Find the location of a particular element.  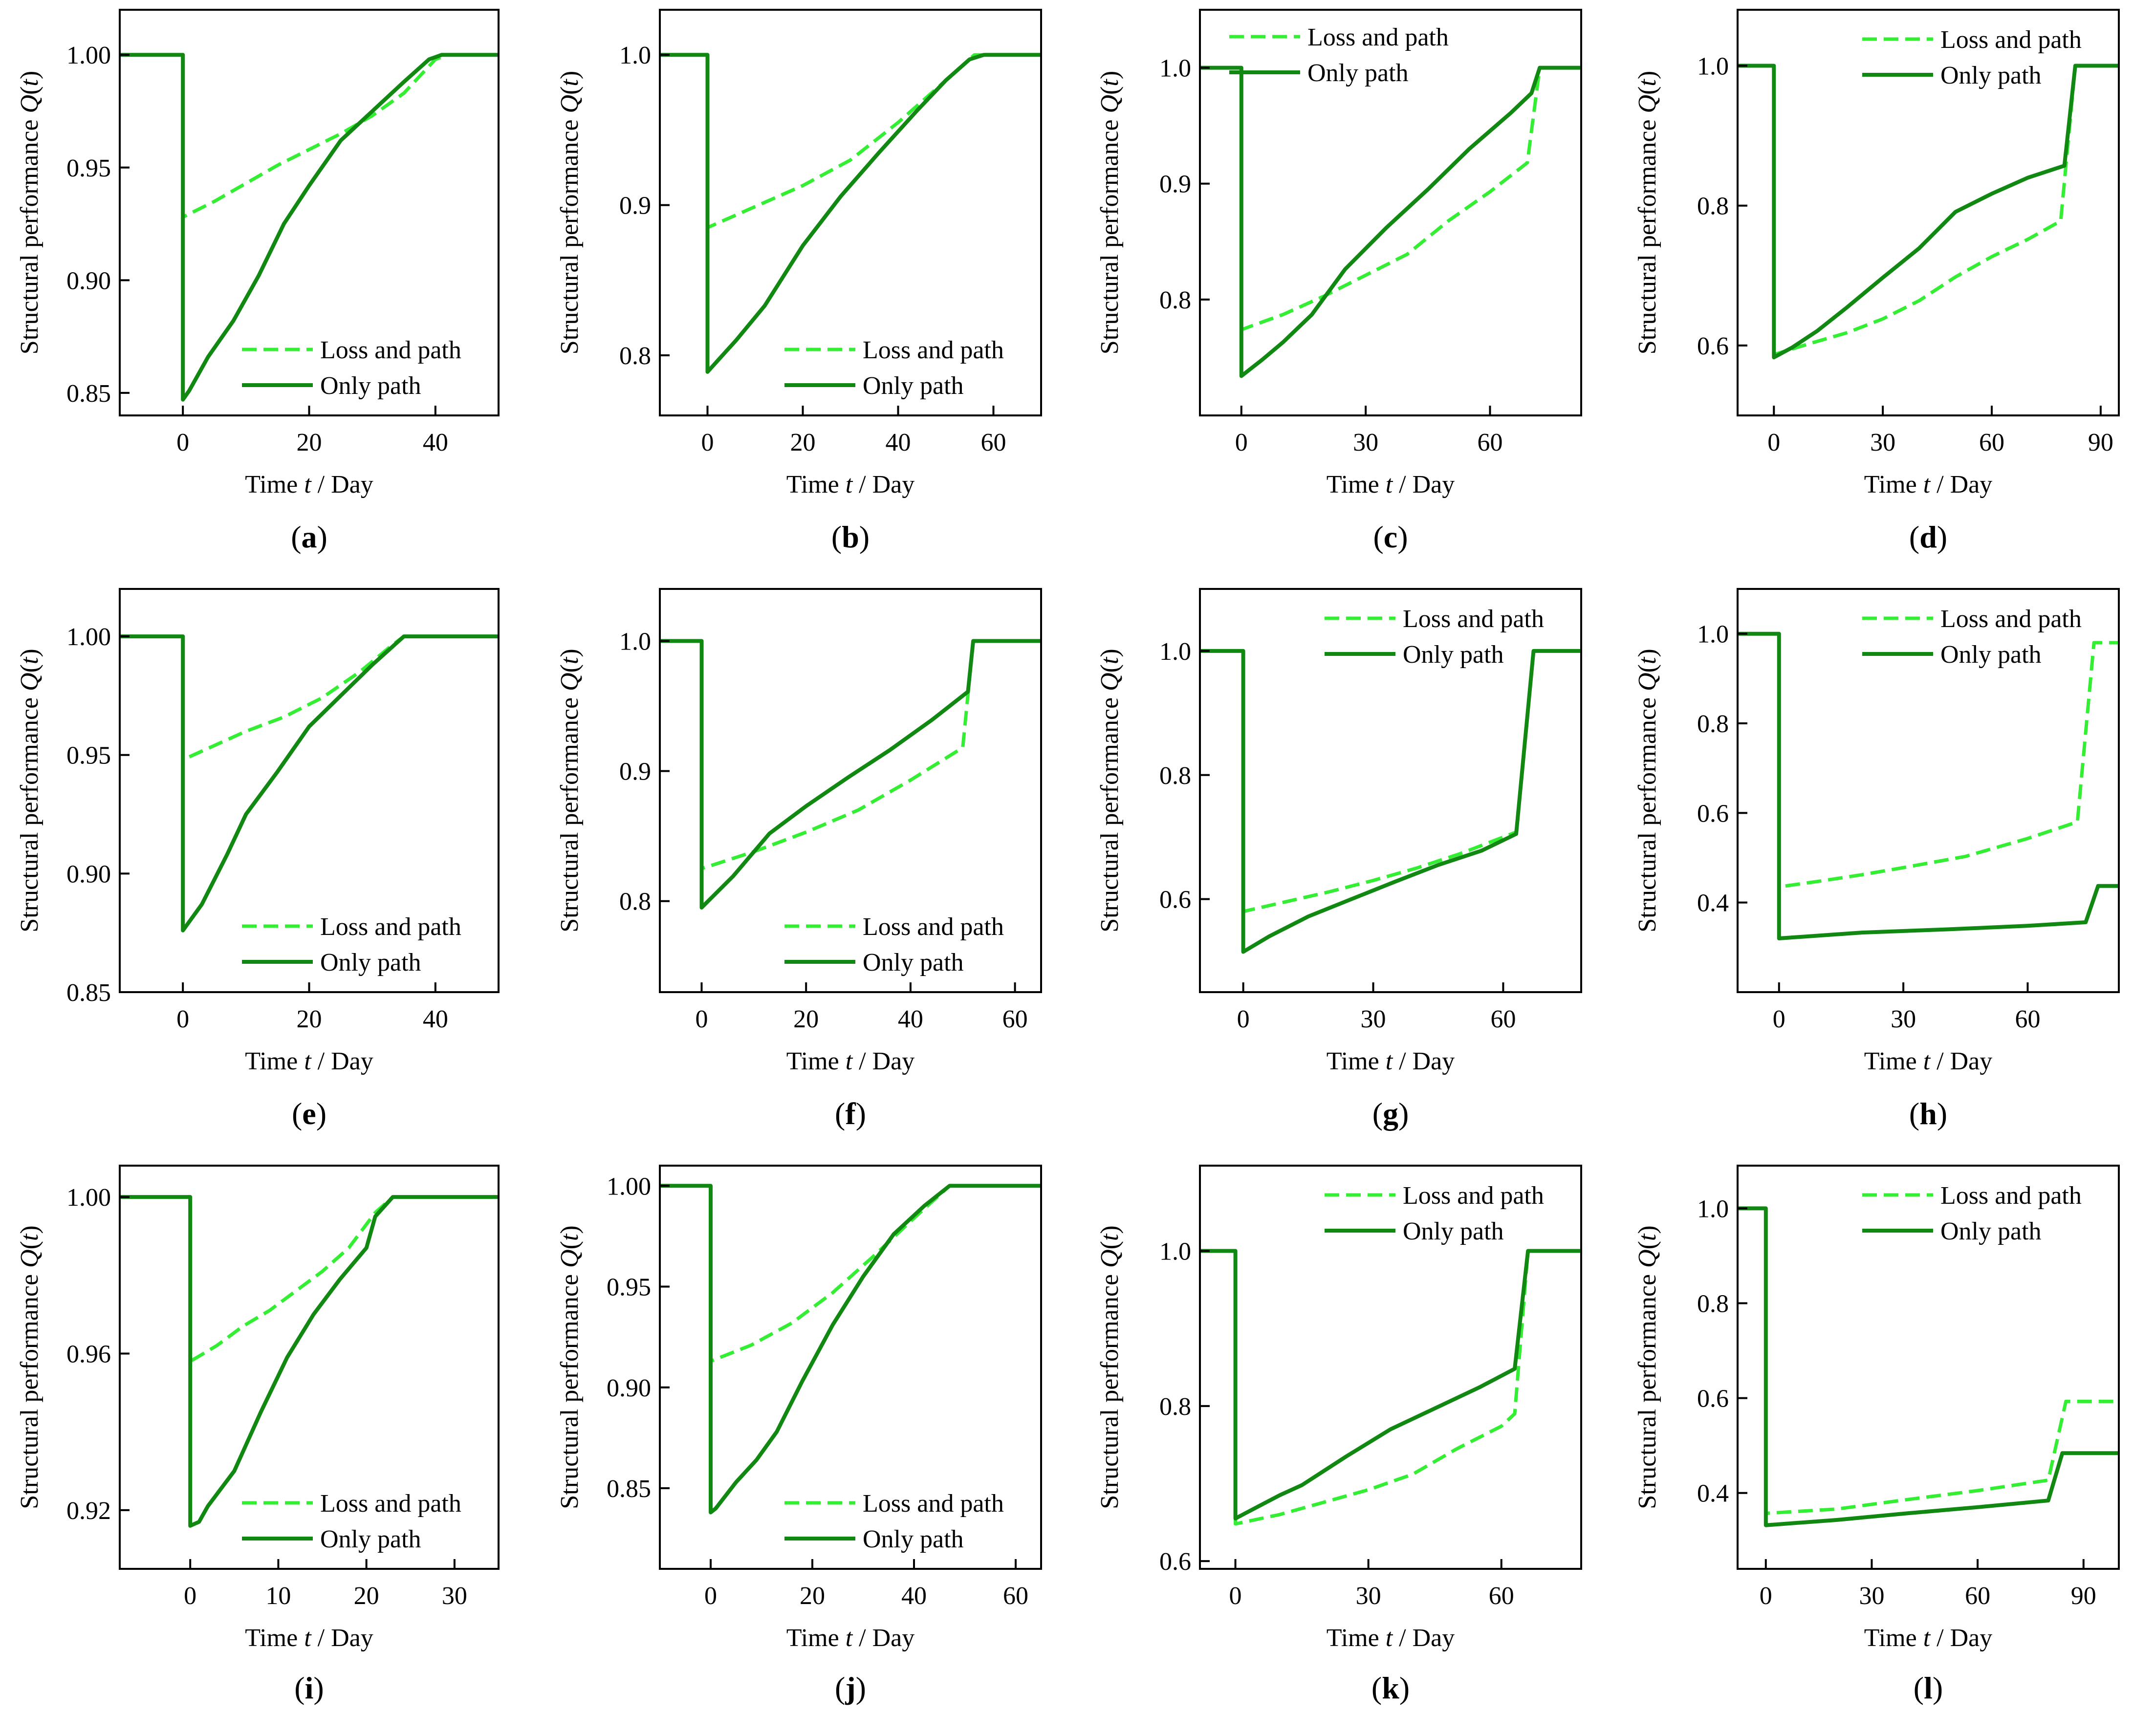

panel-label-letter: g is located at coordinates (1391, 1113).